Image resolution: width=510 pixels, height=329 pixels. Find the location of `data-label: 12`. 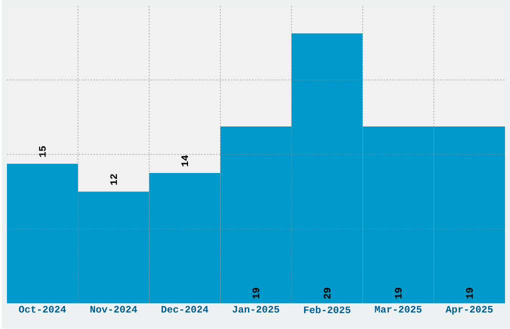

data-label: 12 is located at coordinates (113, 179).